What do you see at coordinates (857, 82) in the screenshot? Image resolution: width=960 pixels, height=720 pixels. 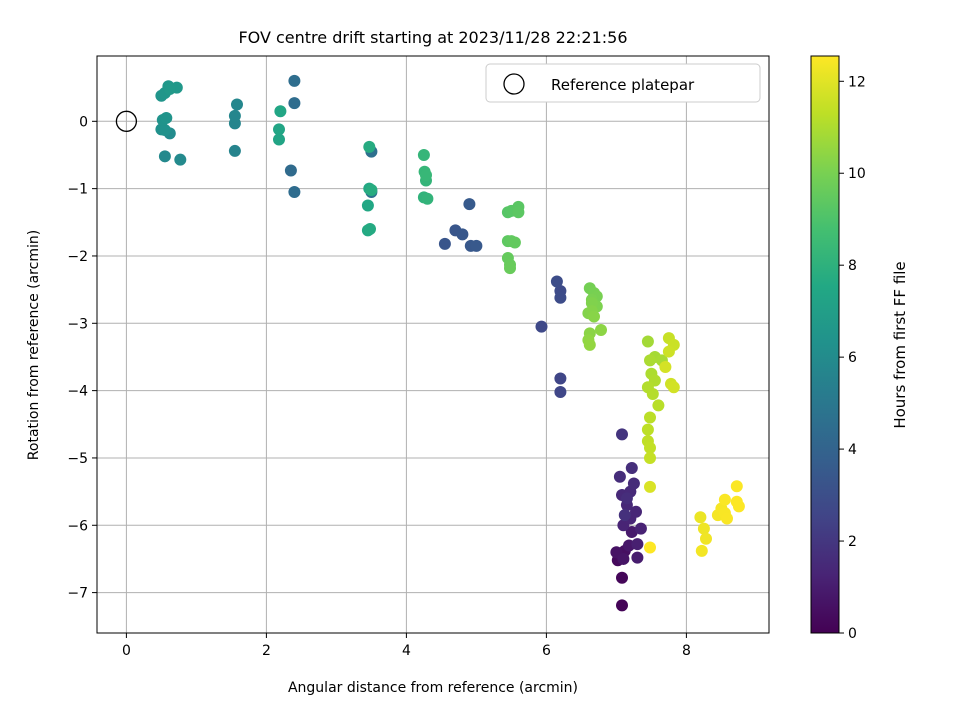 I see `colorbar-tick-label: 12` at bounding box center [857, 82].